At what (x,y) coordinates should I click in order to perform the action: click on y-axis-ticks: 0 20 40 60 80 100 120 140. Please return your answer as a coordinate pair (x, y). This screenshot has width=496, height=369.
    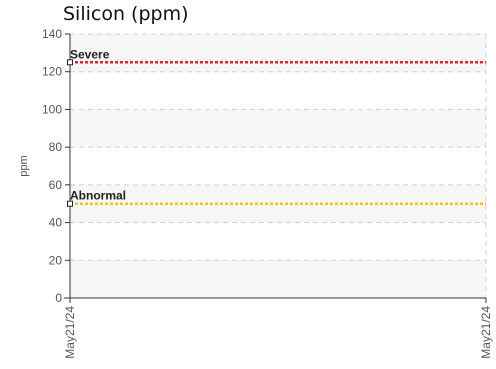
    Looking at the image, I should click on (56, 166).